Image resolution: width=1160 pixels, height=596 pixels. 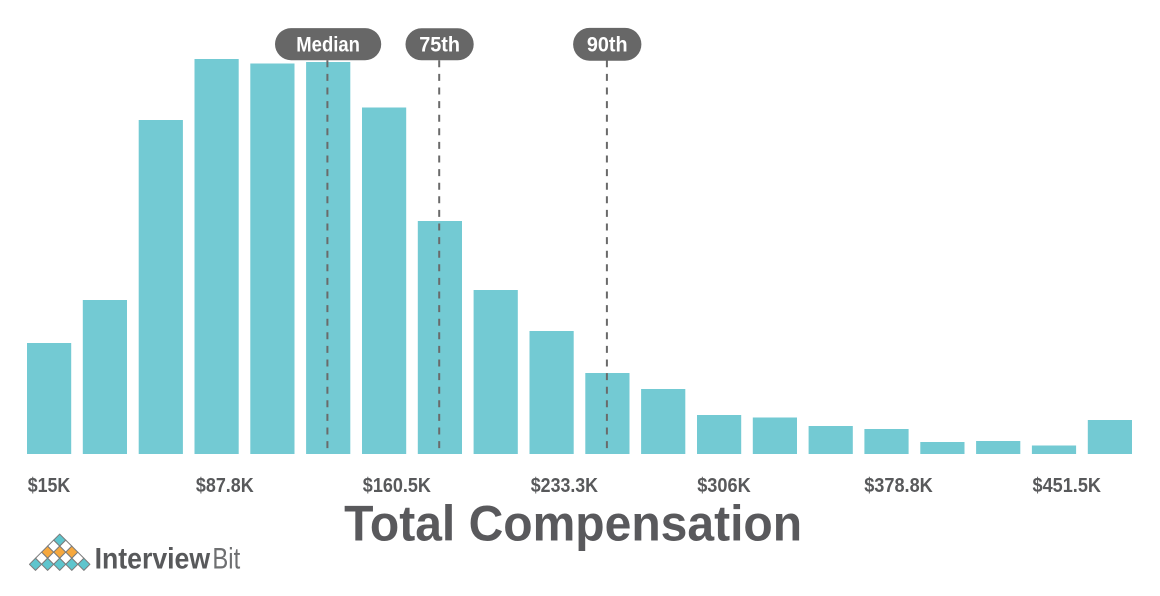 I want to click on svg-text: $160.5K, so click(x=397, y=486).